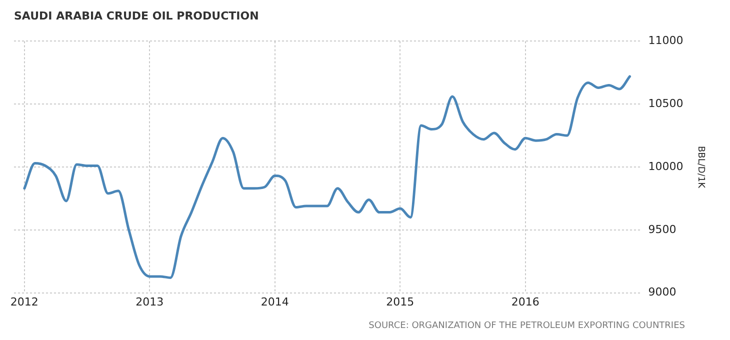 This screenshot has width=730, height=340. Describe the element at coordinates (274, 301) in the screenshot. I see `x-tick-label: 2014` at that location.